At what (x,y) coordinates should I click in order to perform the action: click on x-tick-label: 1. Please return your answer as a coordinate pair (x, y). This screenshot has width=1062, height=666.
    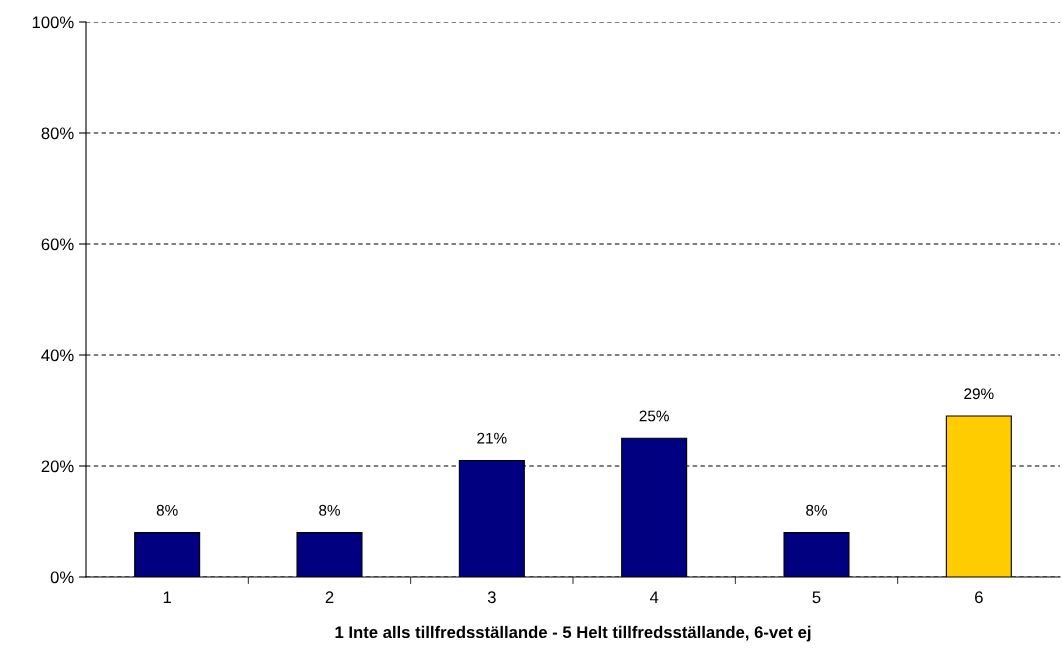
    Looking at the image, I should click on (167, 597).